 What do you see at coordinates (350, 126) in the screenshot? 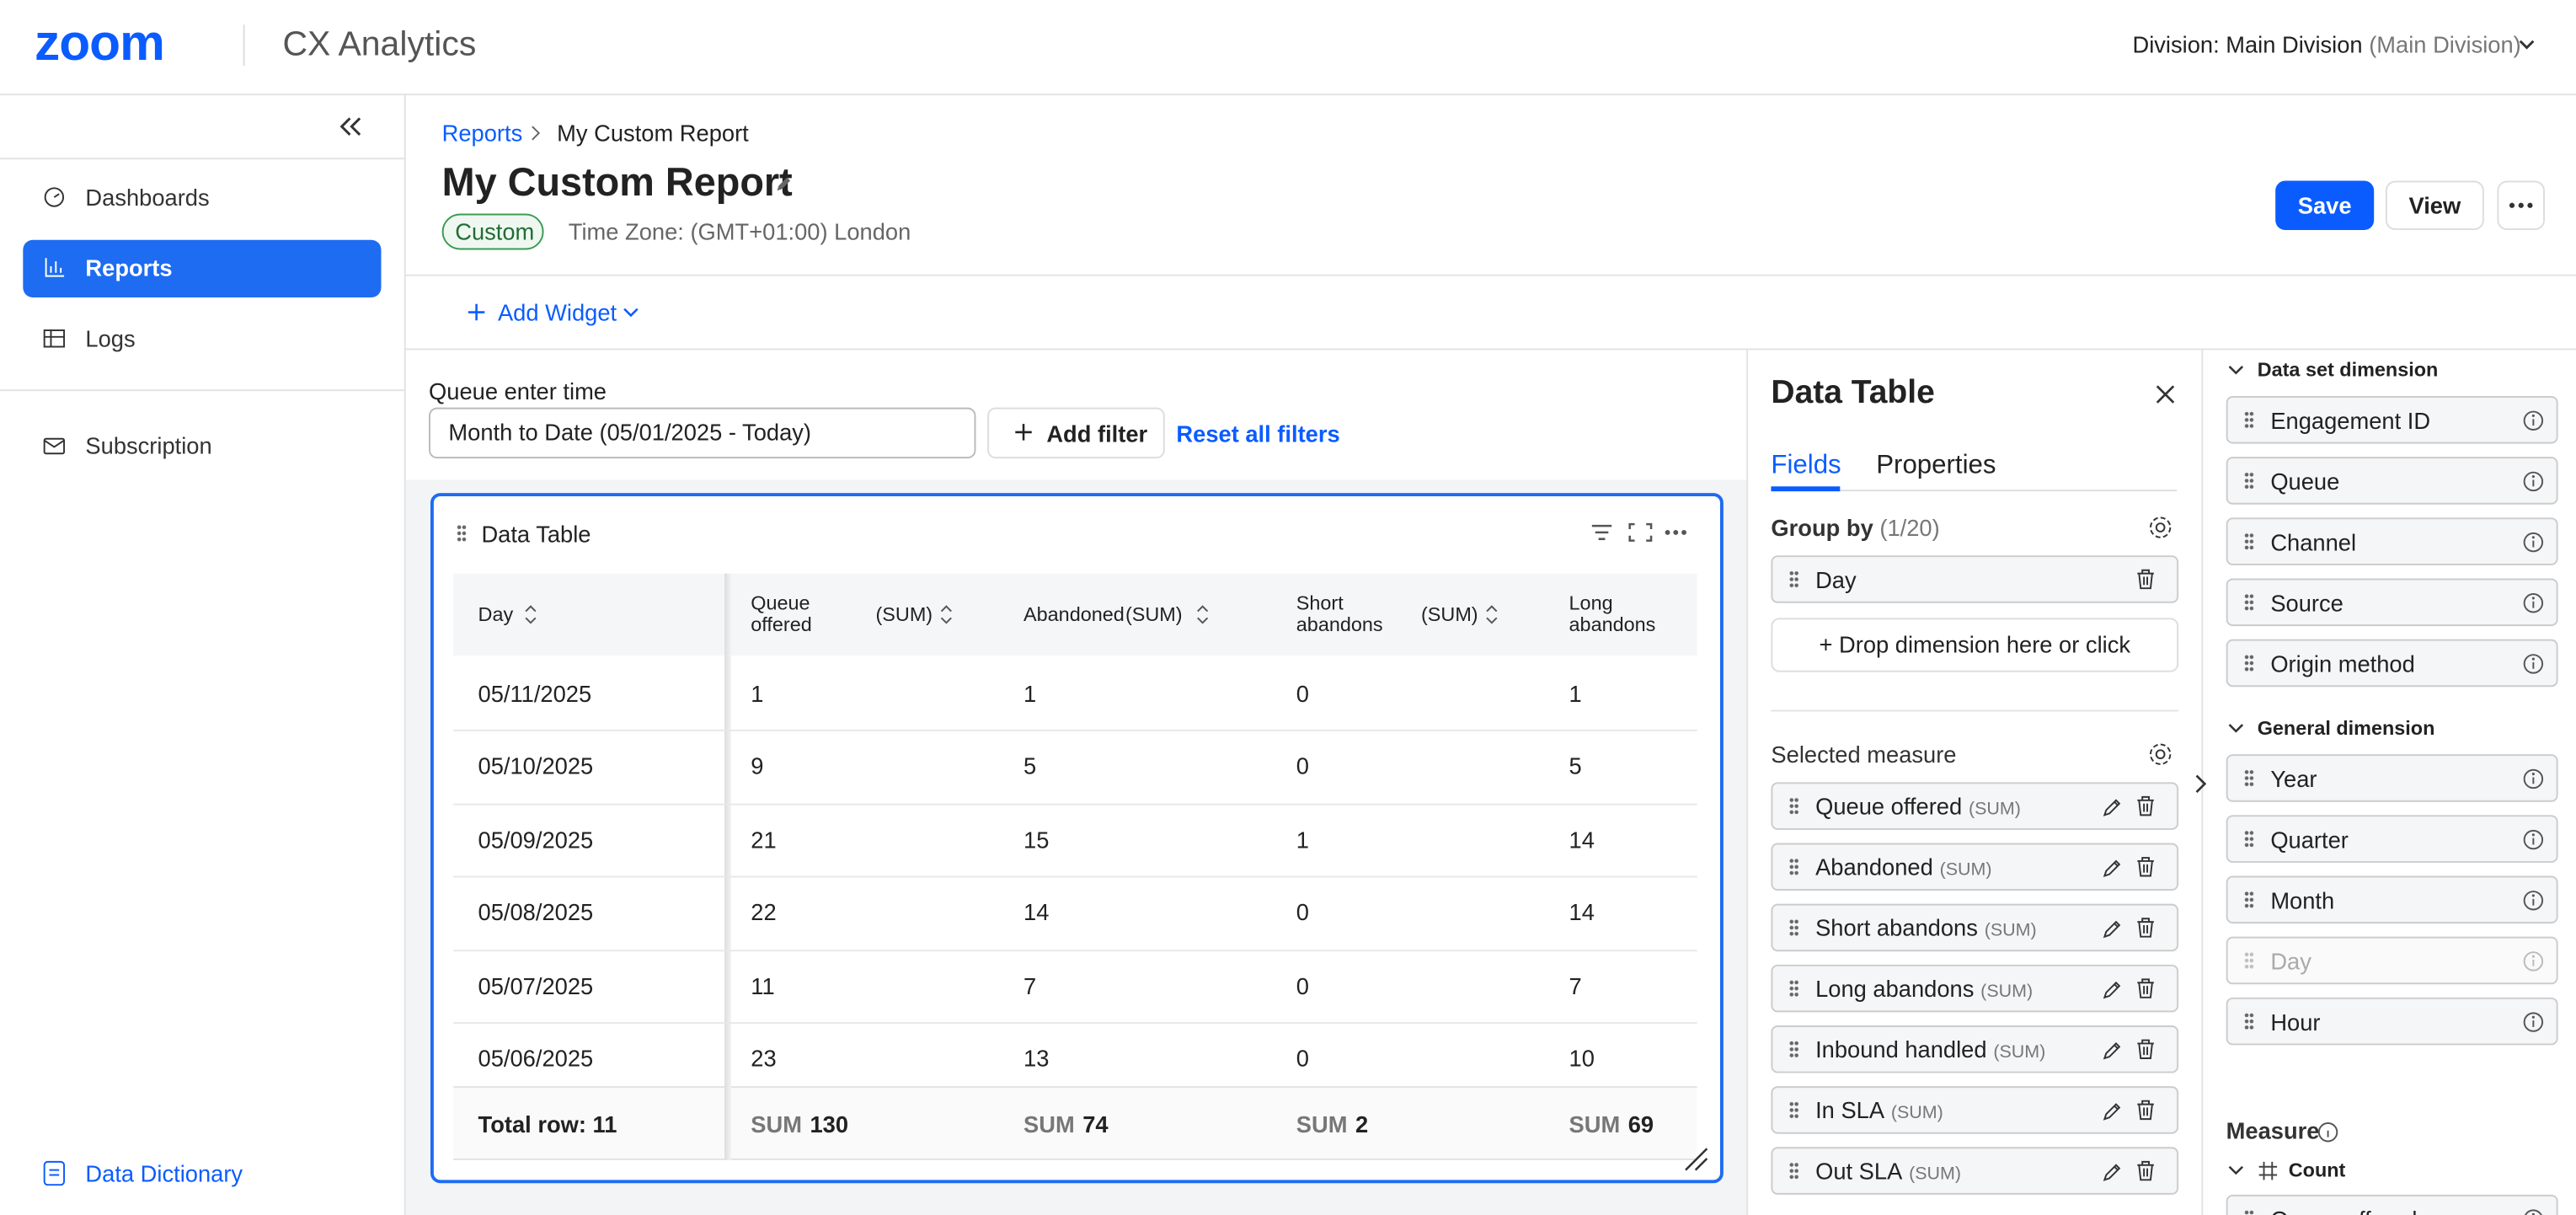
I see `collapse` at bounding box center [350, 126].